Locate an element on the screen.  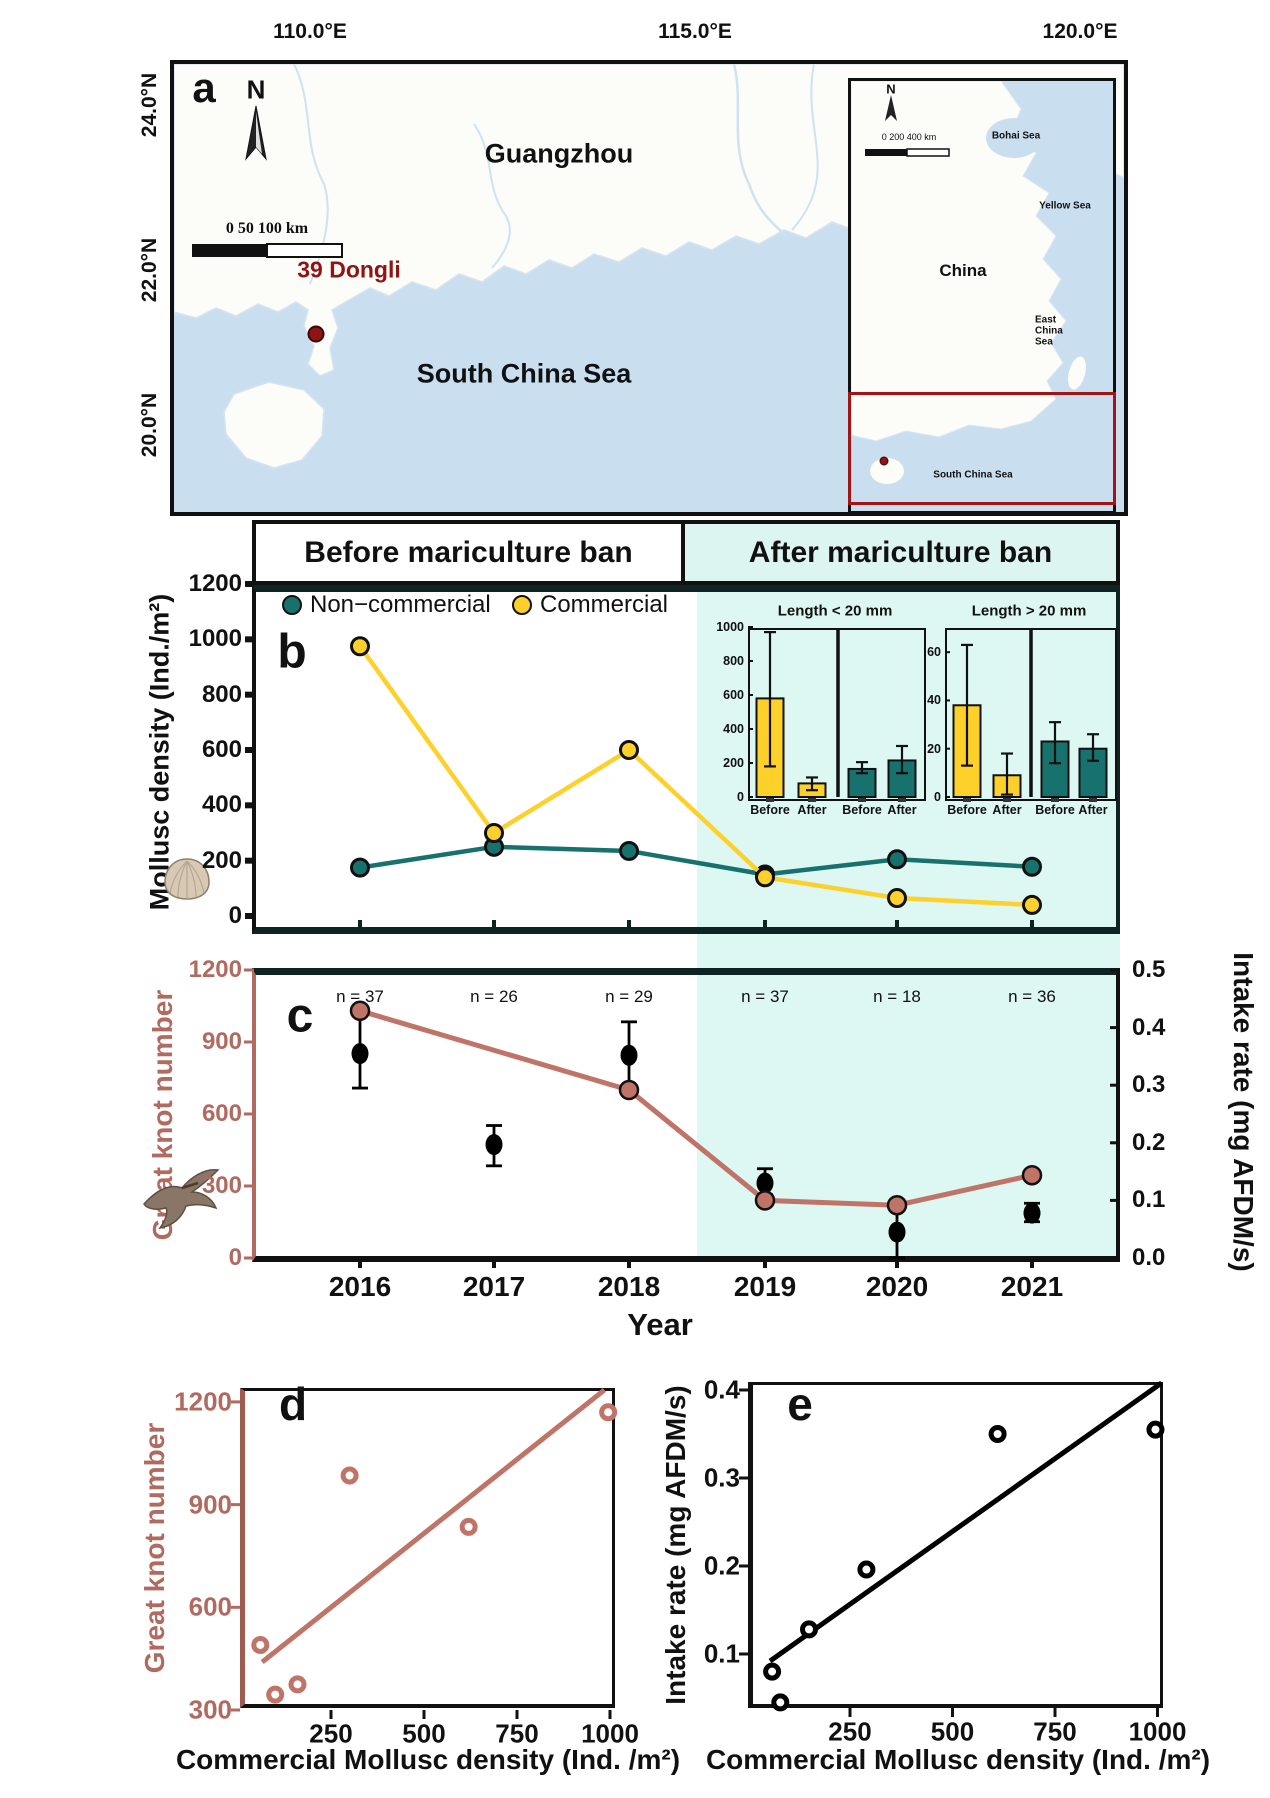
panel-c-xtick-label: 2021 is located at coordinates (1032, 1286).